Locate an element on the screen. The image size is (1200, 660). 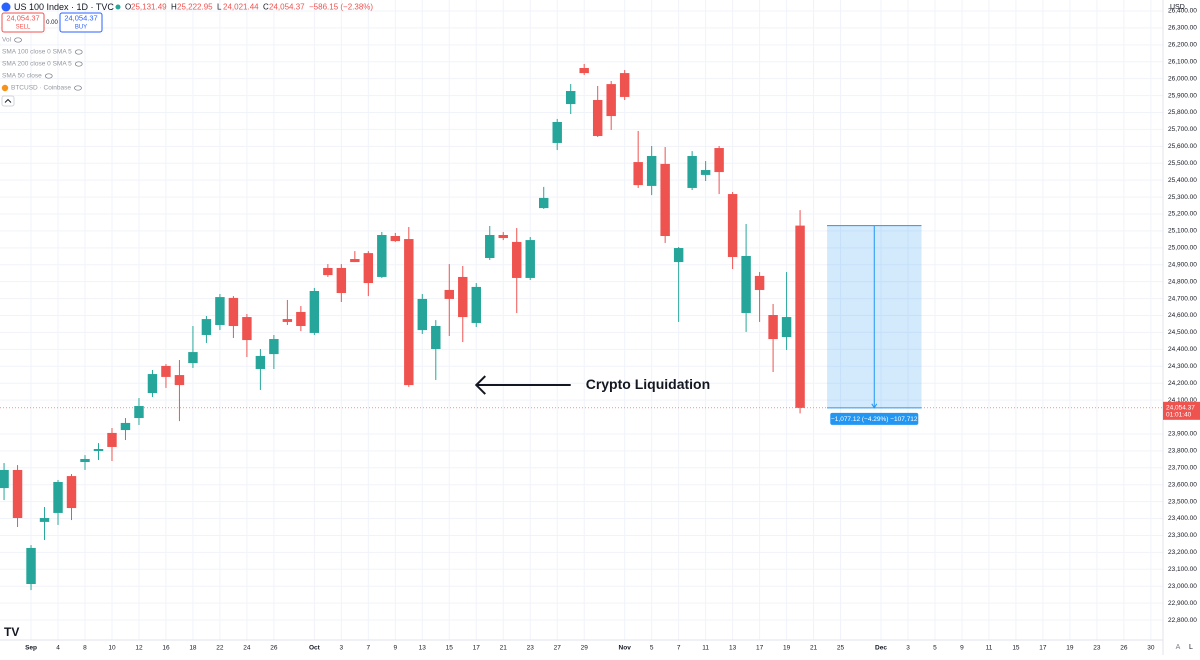
y-tick-label: 25,300.00 is located at coordinates (1182, 197).